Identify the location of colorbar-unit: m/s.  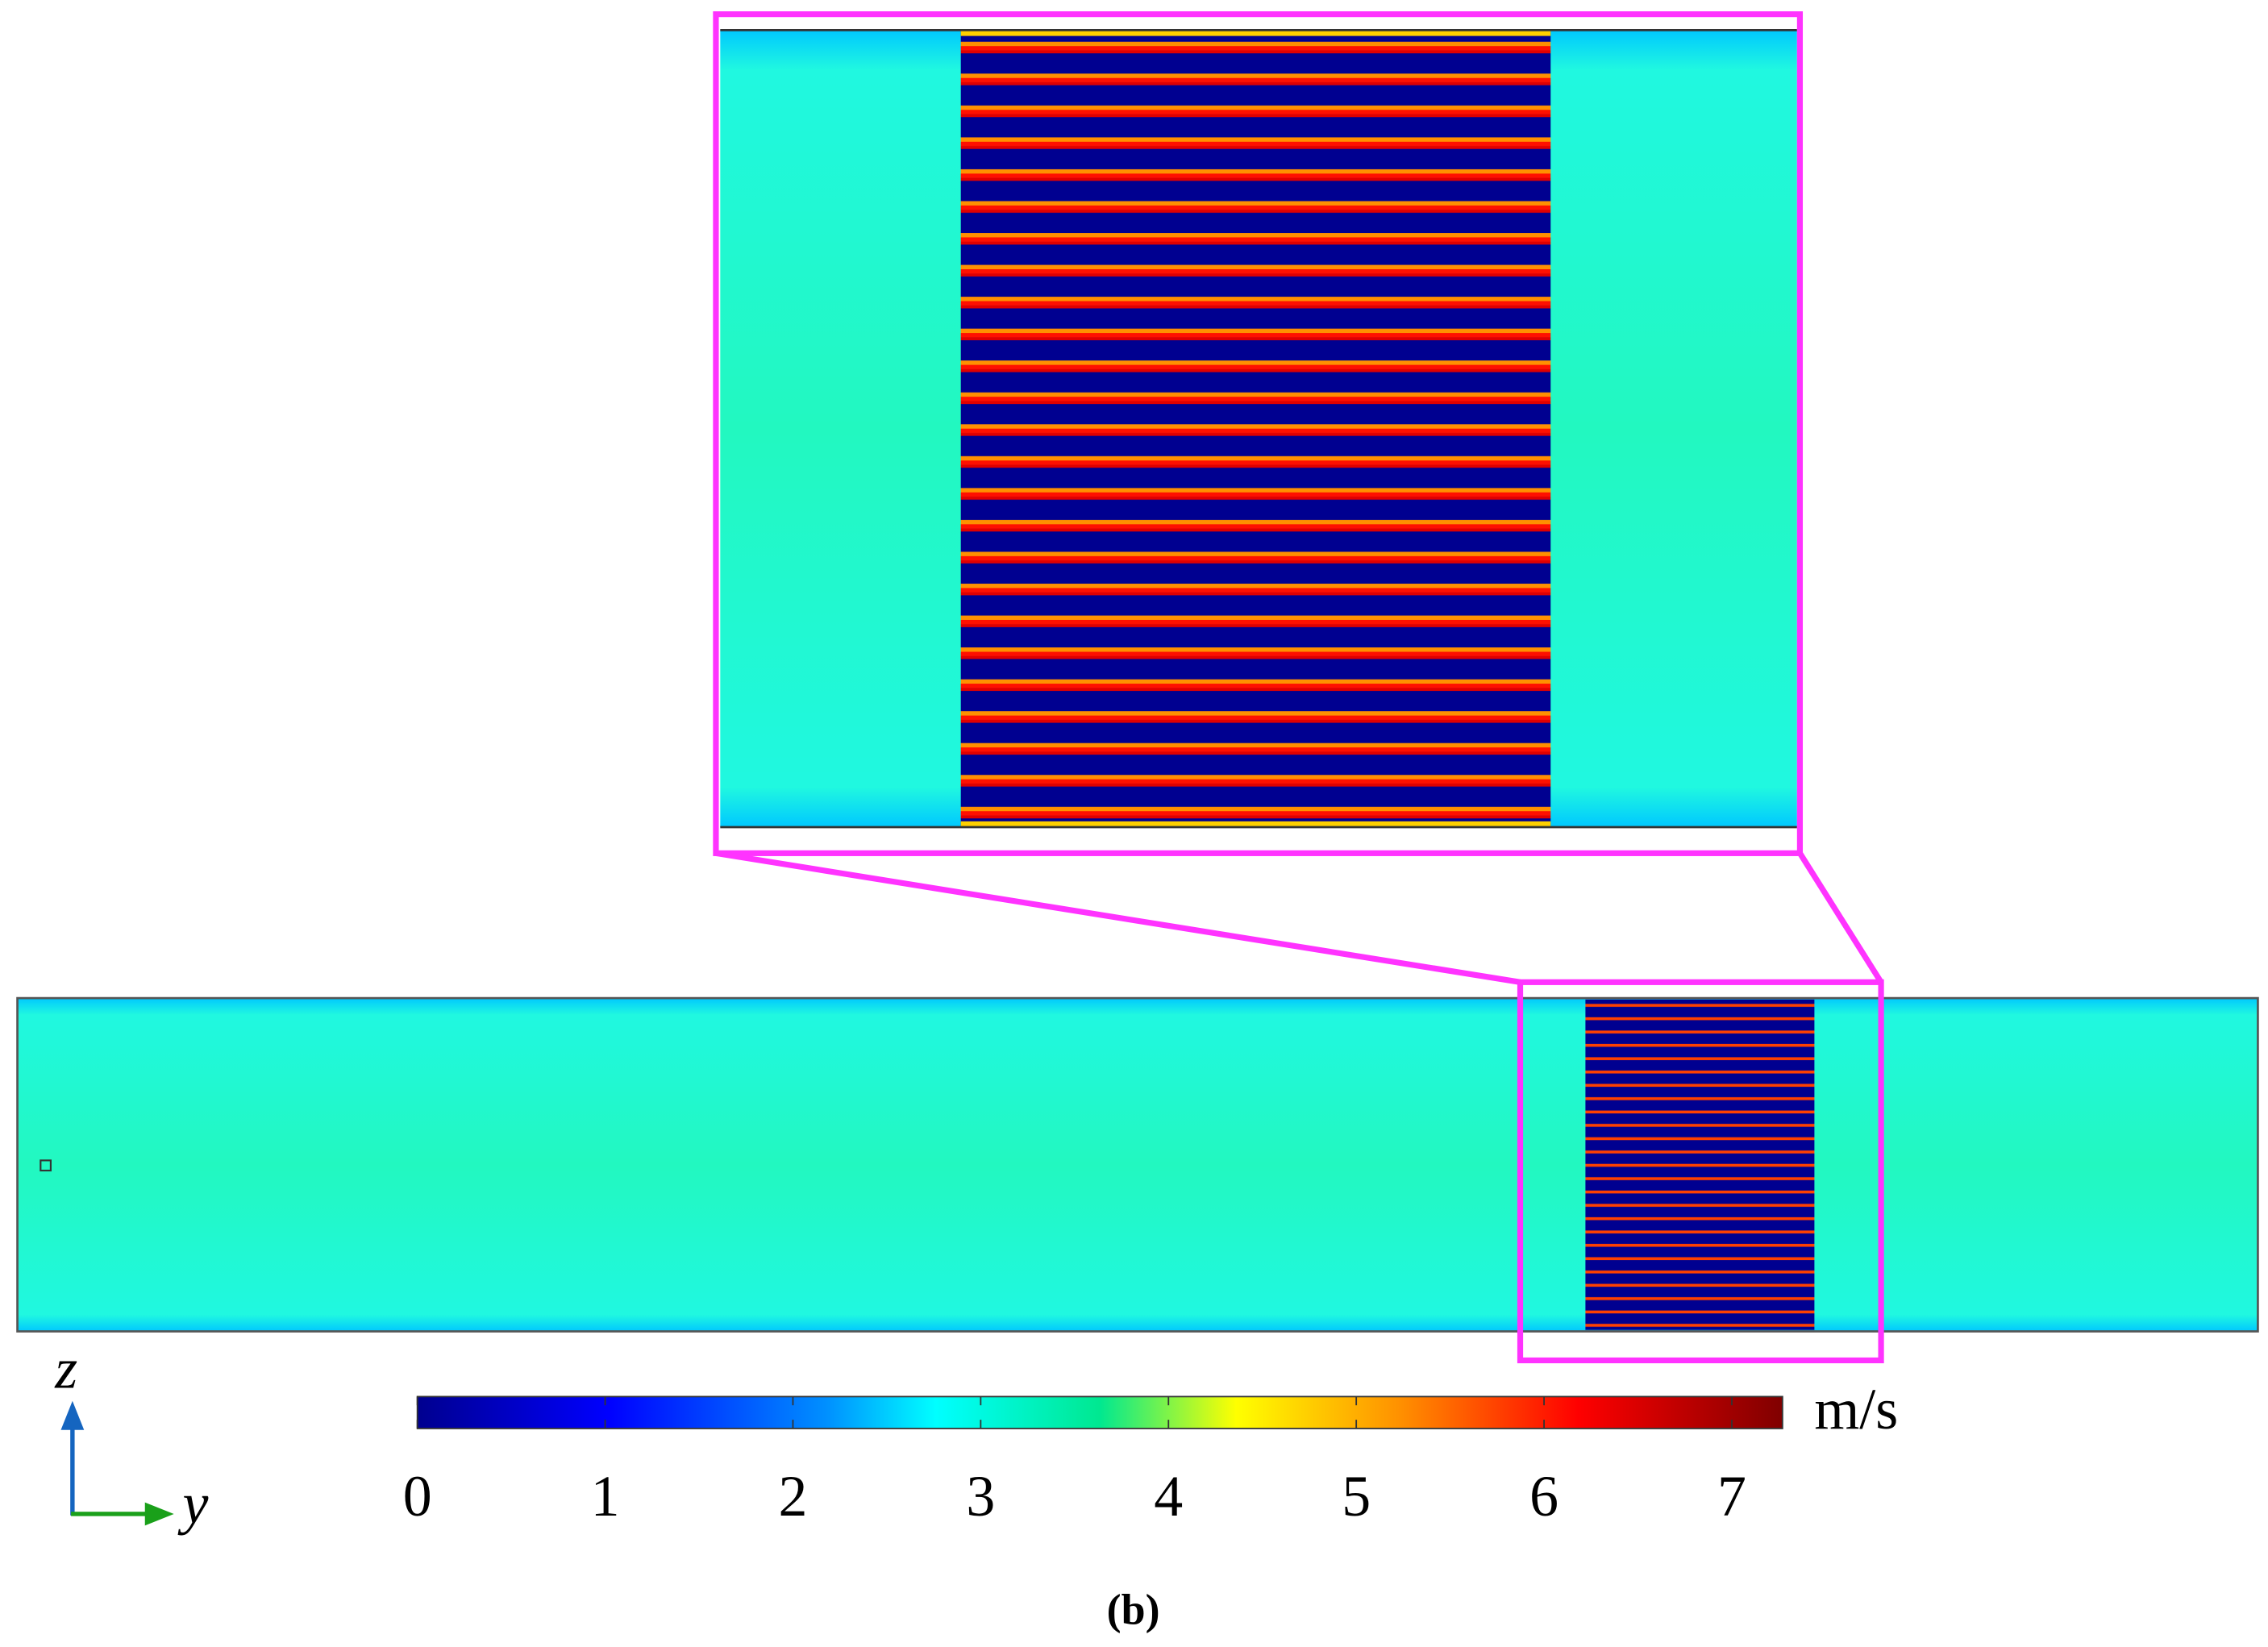
(1856, 1409).